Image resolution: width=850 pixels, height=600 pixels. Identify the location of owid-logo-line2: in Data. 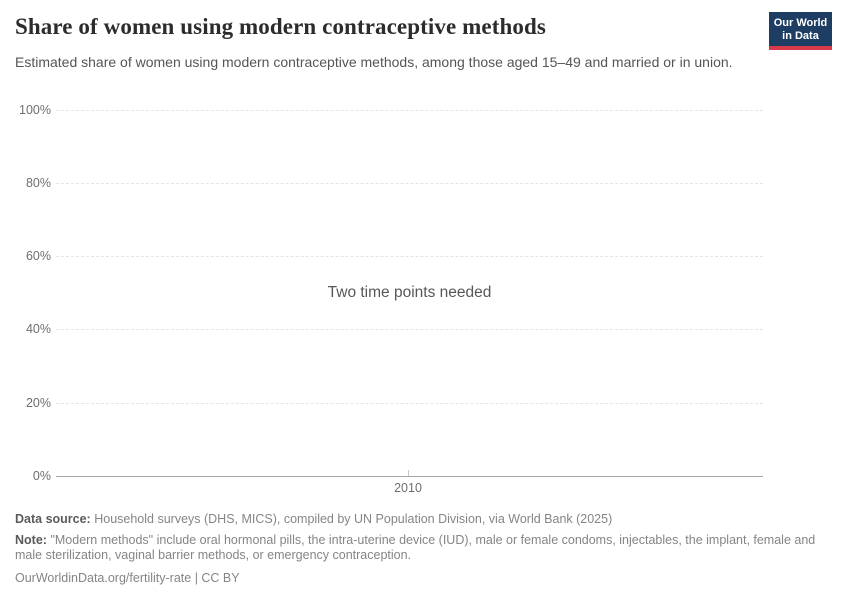
(800, 35).